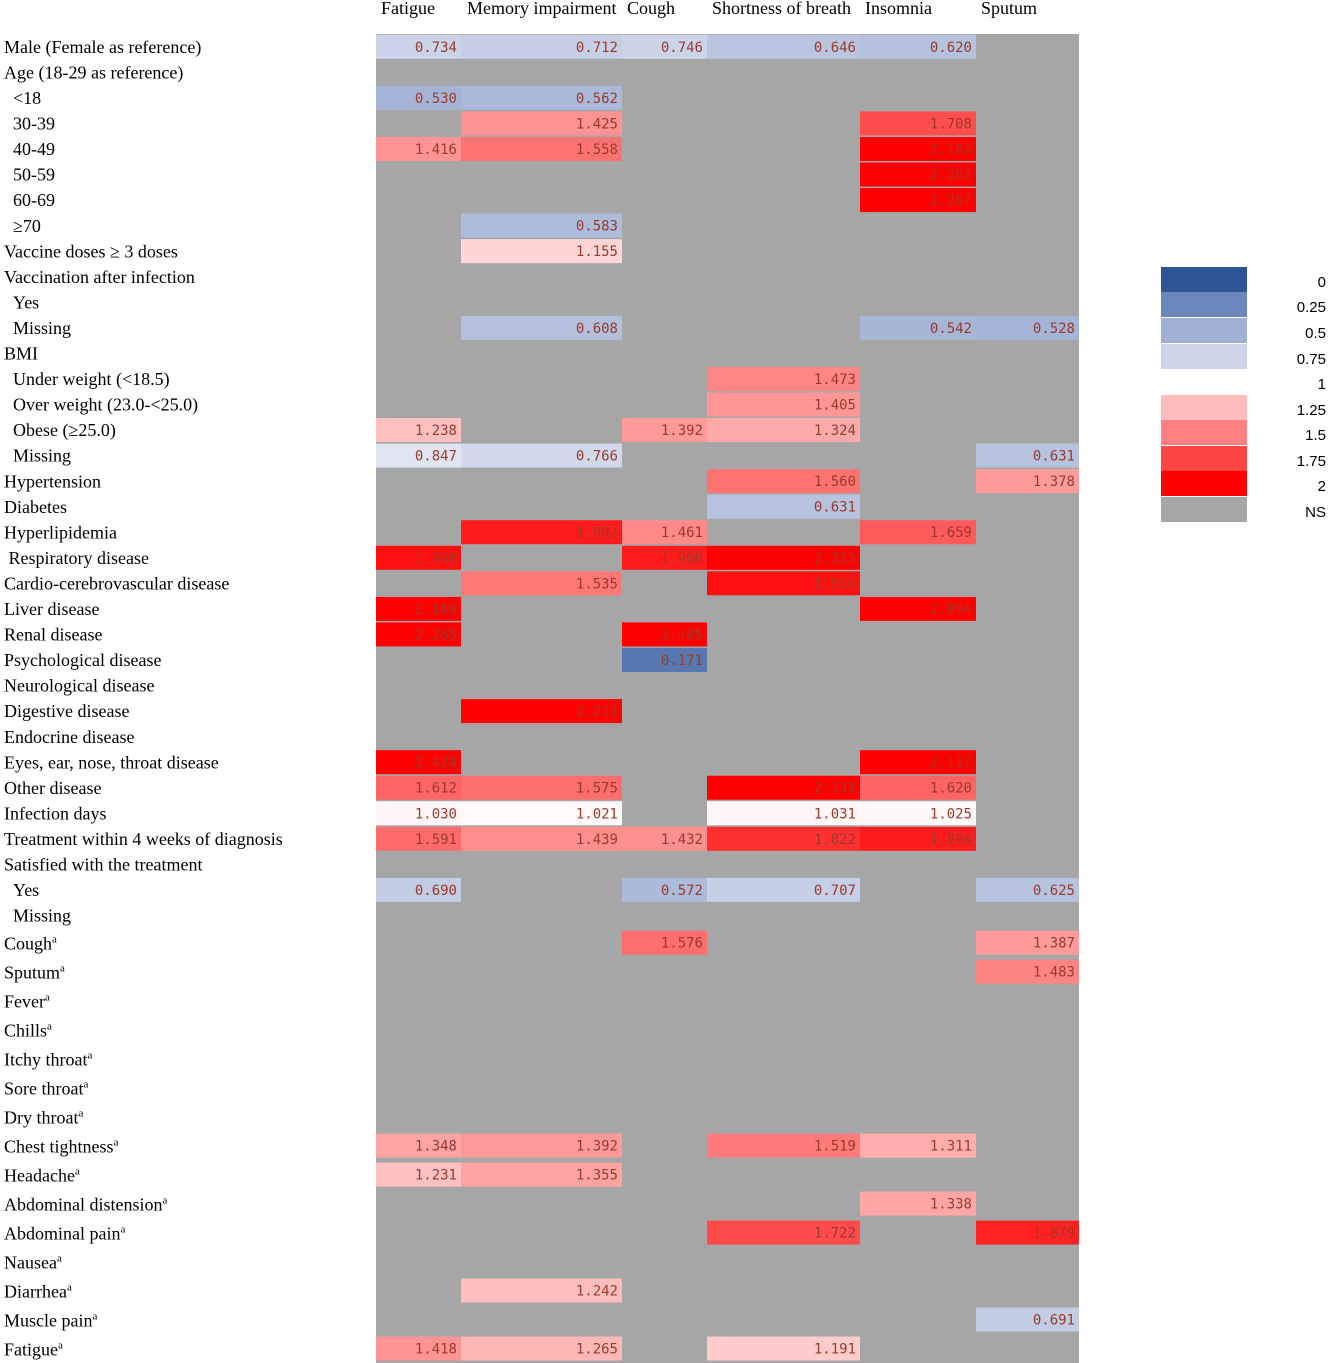  I want to click on cell-value-label: 2.211, so click(597, 712).